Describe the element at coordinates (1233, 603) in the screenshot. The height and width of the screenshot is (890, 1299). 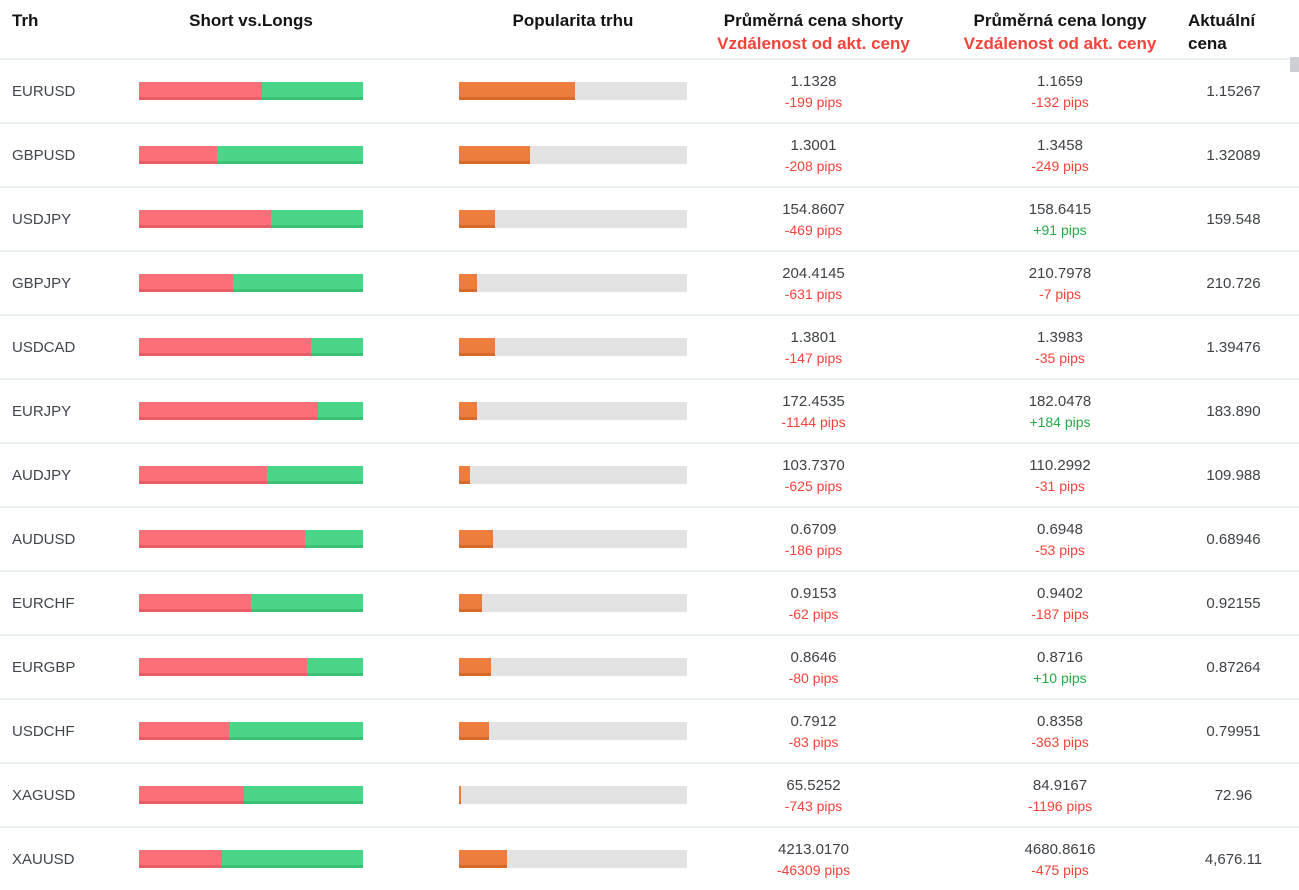
I see `current-price: 0.92155` at that location.